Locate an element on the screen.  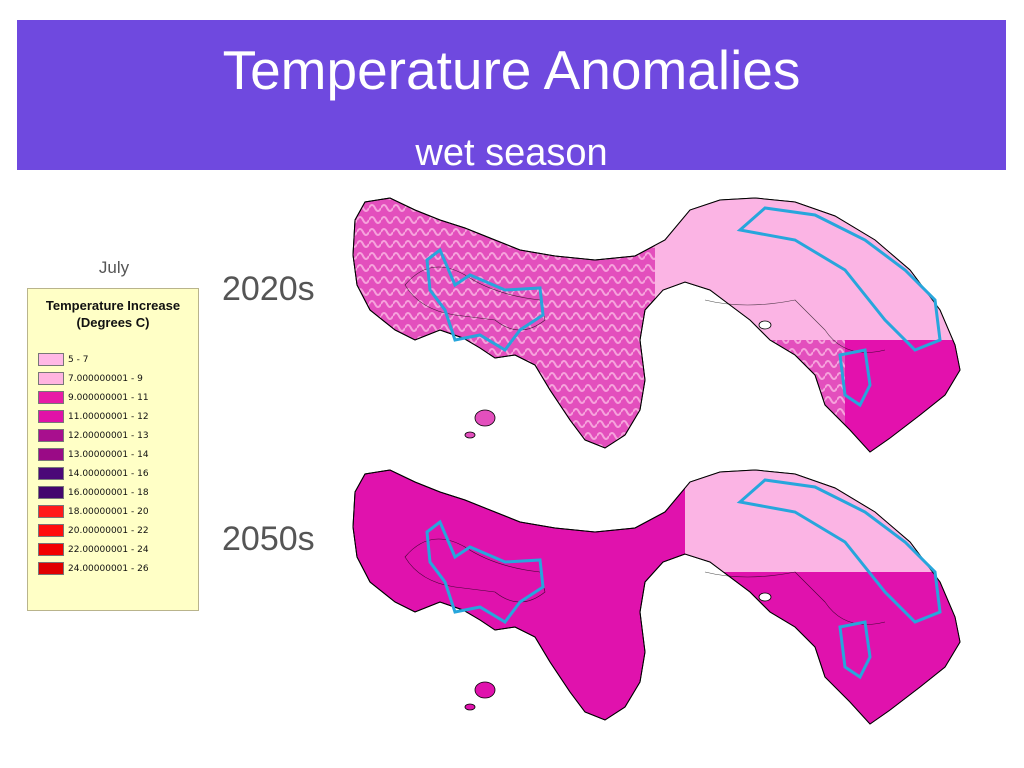
legend-item-label: 18.00000001 - 20 is located at coordinates (108, 511).